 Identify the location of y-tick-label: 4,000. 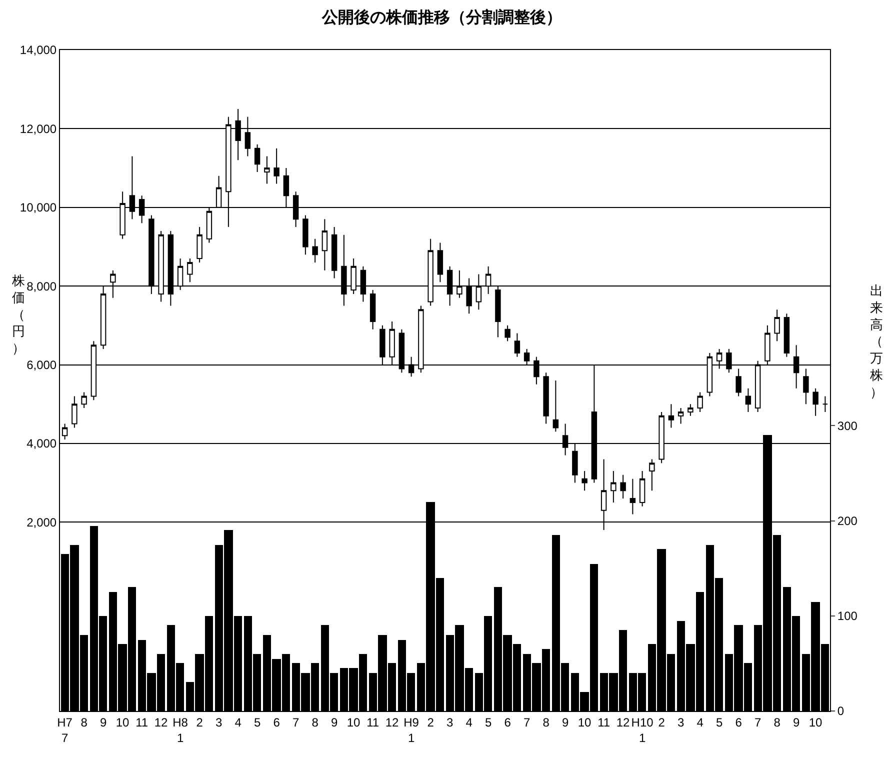
(41, 443).